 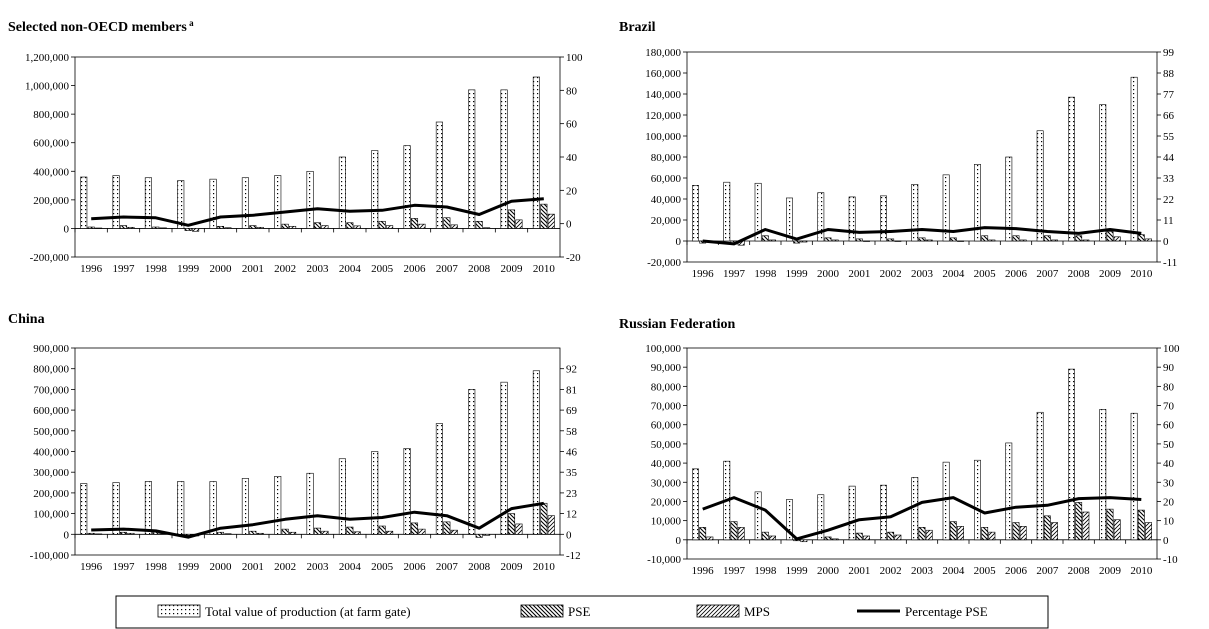 What do you see at coordinates (47, 87) in the screenshot?
I see `y-tick-label: 1,000,000` at bounding box center [47, 87].